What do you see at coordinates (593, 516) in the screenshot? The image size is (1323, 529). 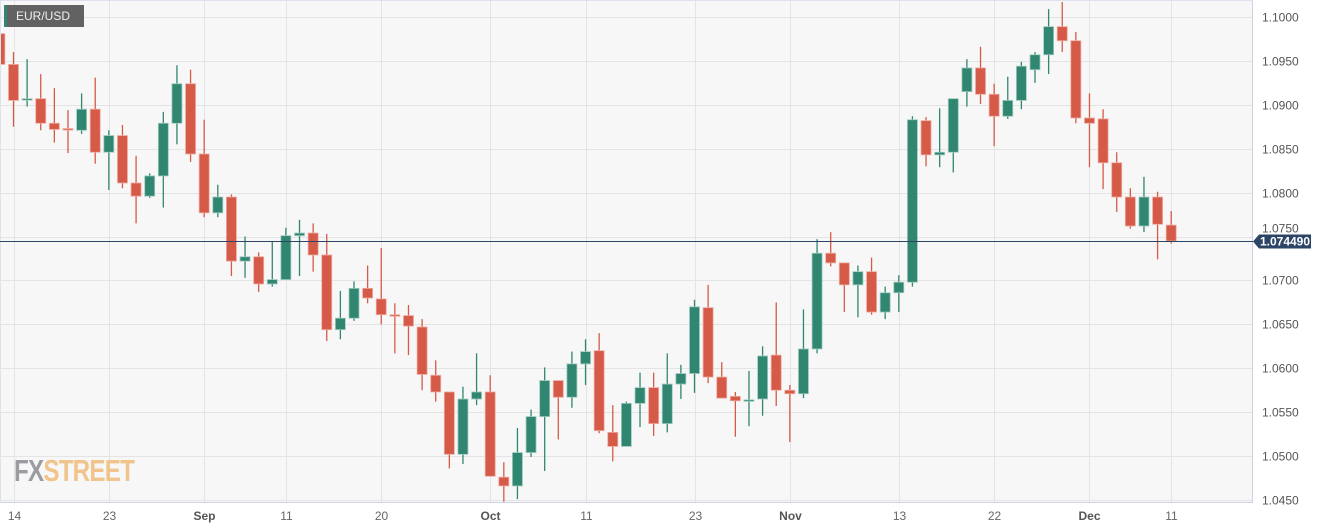 I see `x-axis: 14 23 Sep 11 20 Oct 11 23 Nov 13 22 Dec 11` at bounding box center [593, 516].